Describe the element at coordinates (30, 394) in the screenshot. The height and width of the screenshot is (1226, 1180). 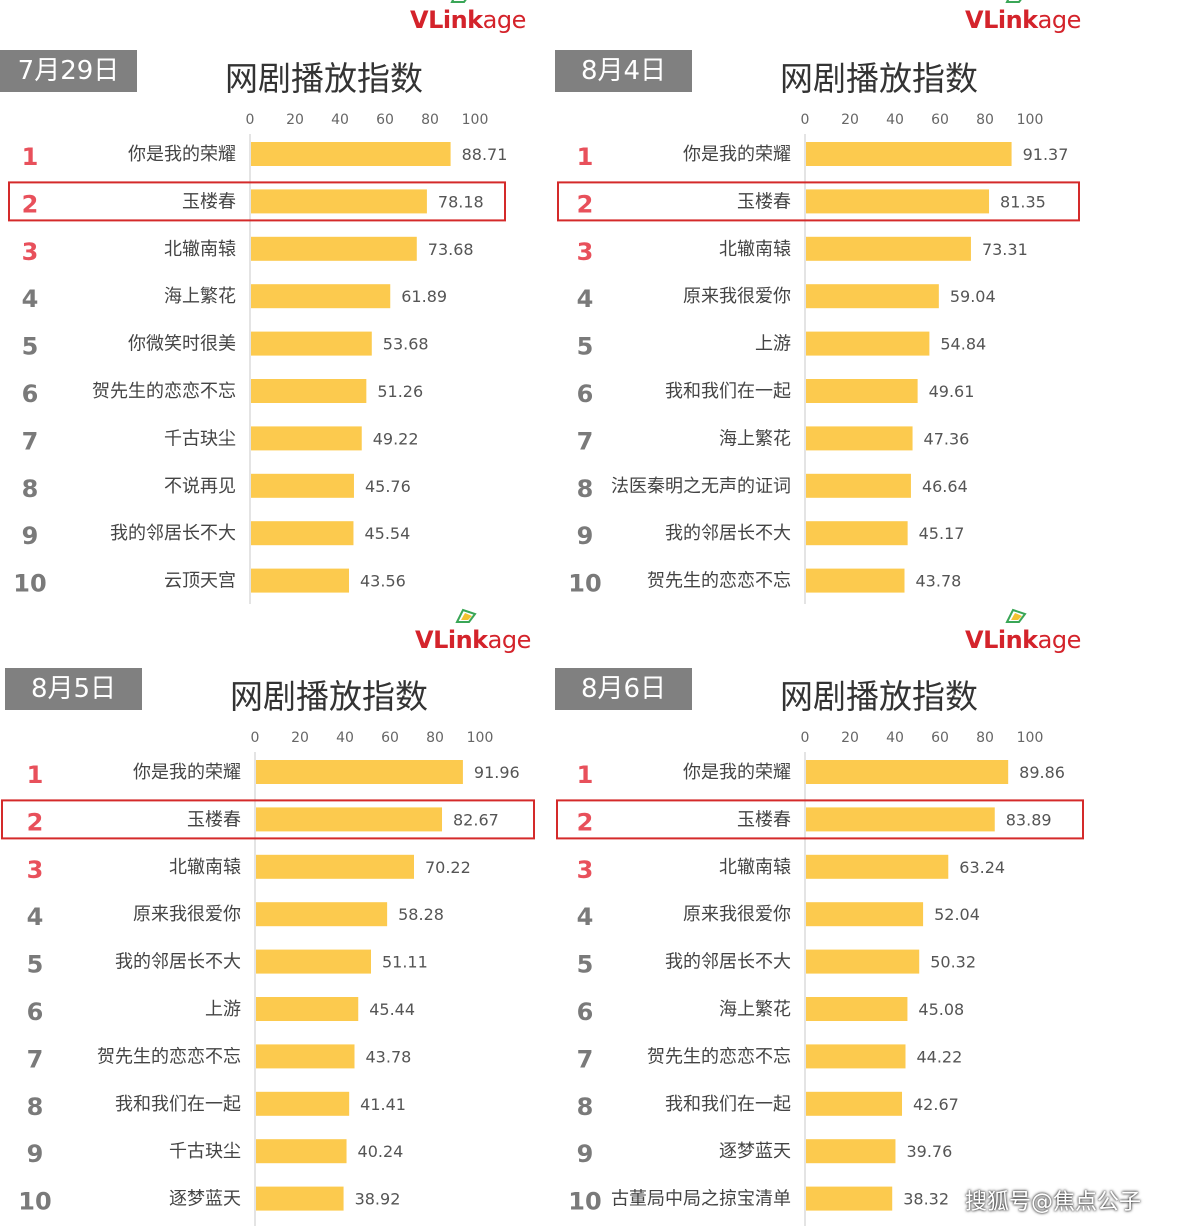
I see `rank-number: 6` at that location.